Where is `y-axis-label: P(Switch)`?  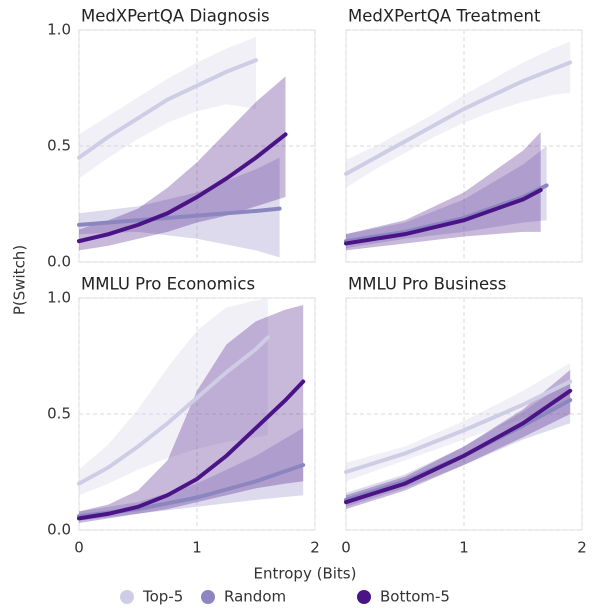 y-axis-label: P(Switch) is located at coordinates (20, 280).